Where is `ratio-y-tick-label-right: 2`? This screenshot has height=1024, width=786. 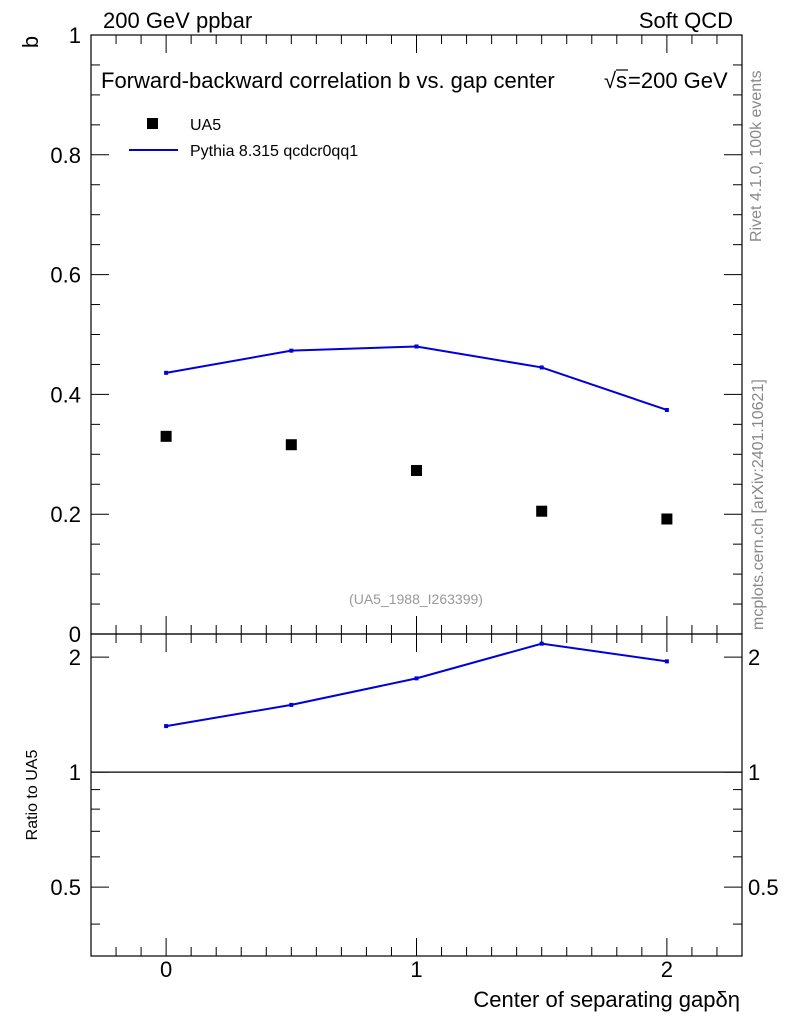 ratio-y-tick-label-right: 2 is located at coordinates (754, 657).